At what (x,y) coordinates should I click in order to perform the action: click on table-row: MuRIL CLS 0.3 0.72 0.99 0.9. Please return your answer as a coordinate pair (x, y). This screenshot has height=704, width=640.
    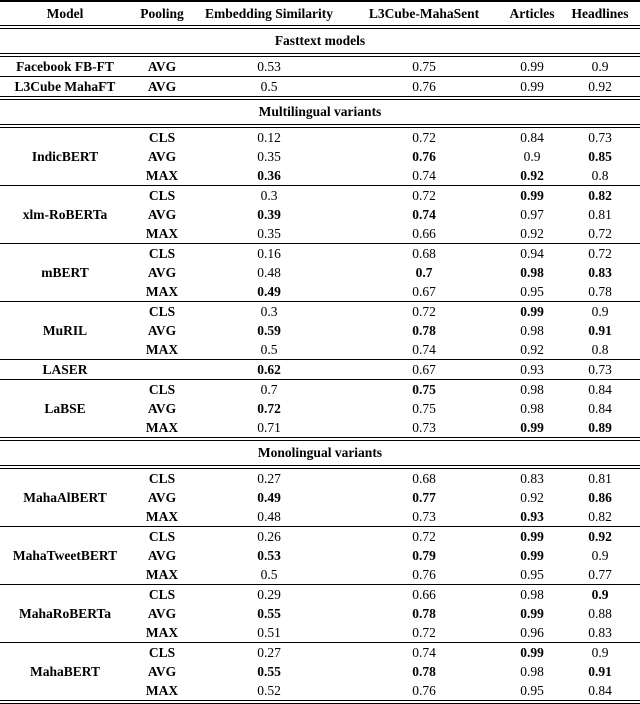
    Looking at the image, I should click on (320, 330).